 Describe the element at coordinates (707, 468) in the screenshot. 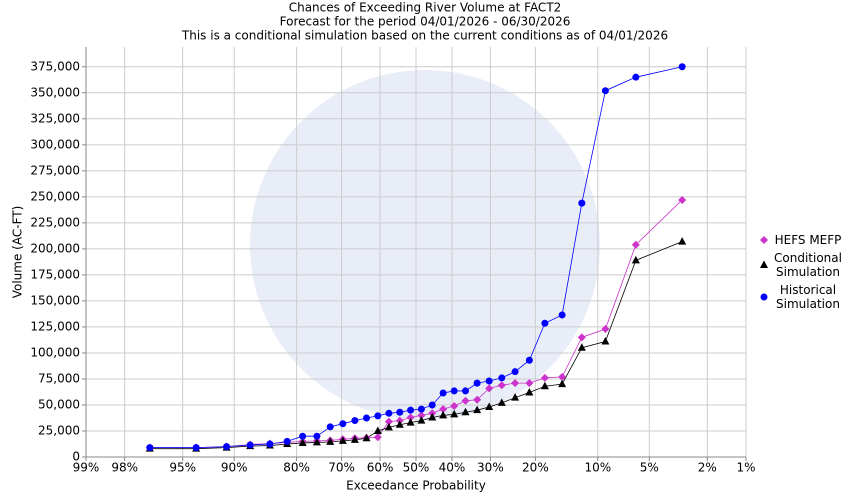

I see `x-tick-label: 2%` at that location.